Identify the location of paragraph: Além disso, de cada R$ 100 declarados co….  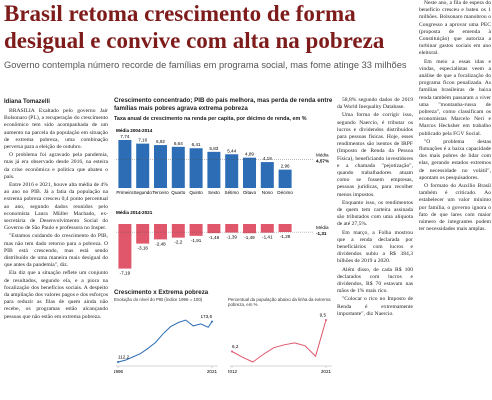
(375, 280).